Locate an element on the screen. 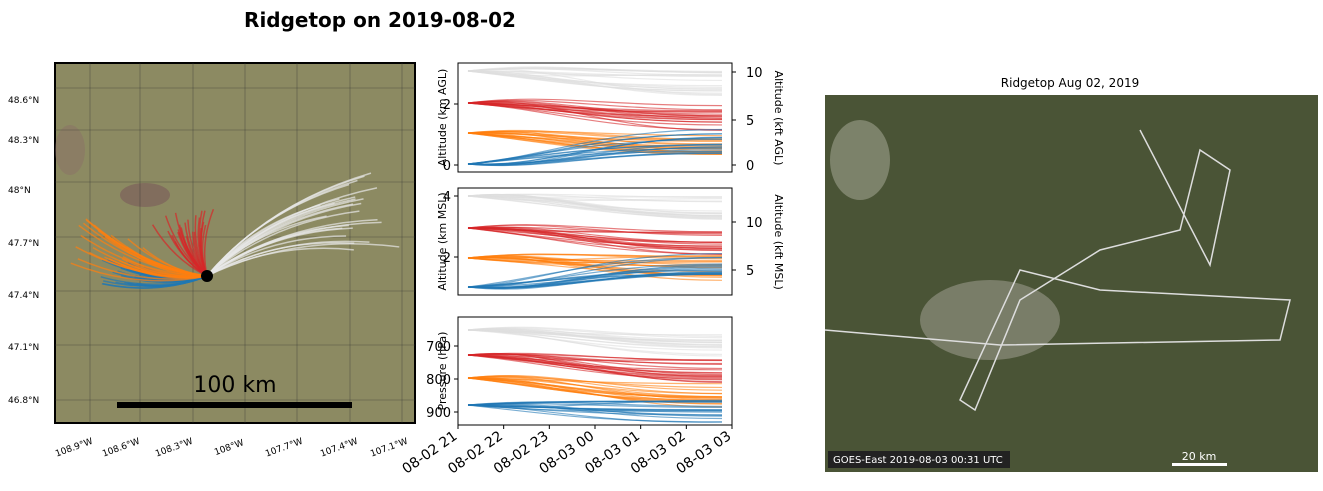 The image size is (1323, 491). timestamp: GOES-East 2019-08-03 00:31 UTC is located at coordinates (918, 460).